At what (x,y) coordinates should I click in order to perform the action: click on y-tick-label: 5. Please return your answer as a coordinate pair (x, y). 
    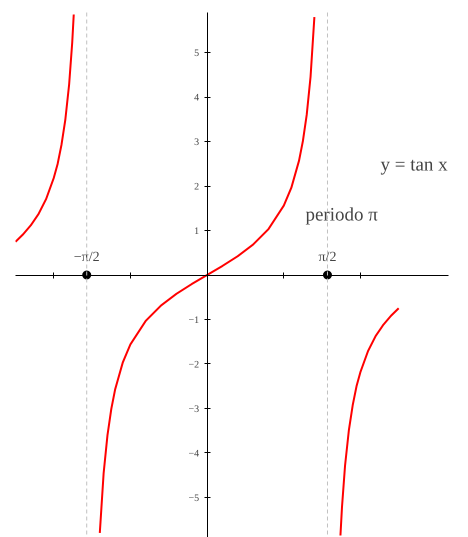
    Looking at the image, I should click on (197, 54).